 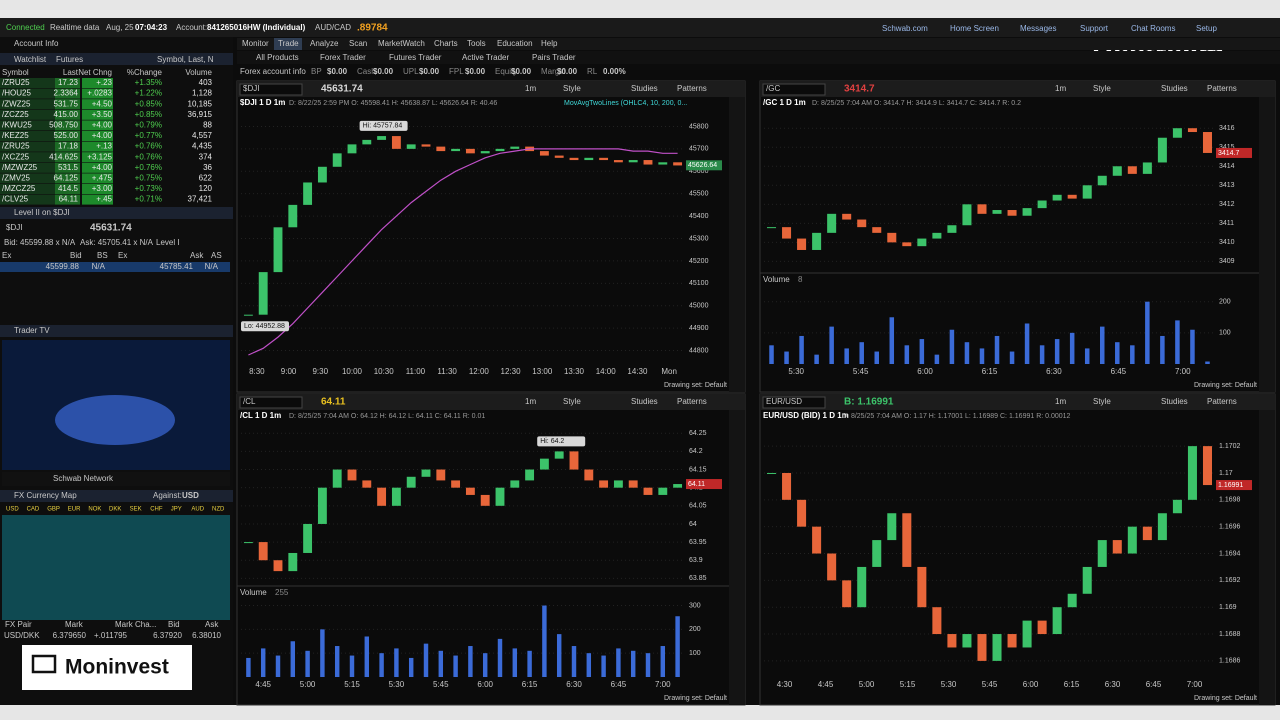 What do you see at coordinates (1206, 28) in the screenshot?
I see `top-link: Setup` at bounding box center [1206, 28].